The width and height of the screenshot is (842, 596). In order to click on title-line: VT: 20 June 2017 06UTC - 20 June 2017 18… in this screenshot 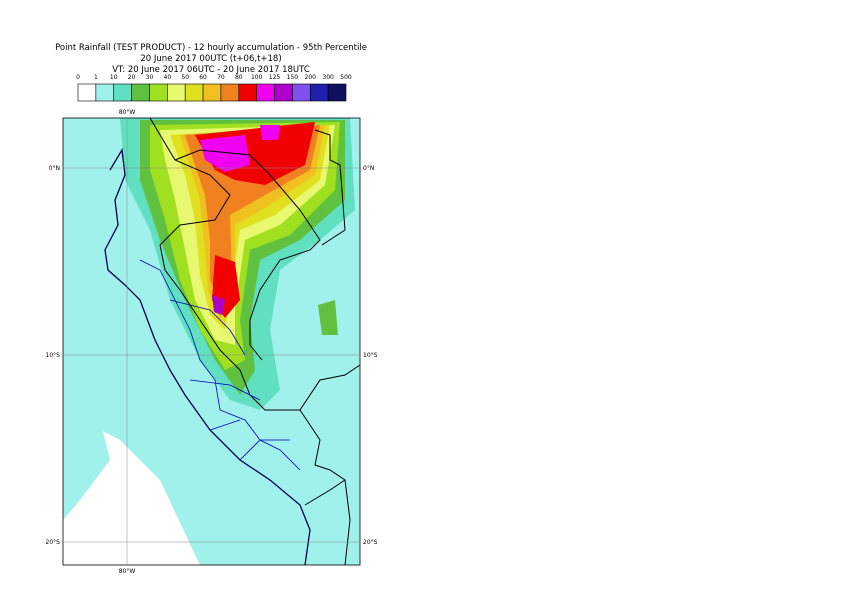, I will do `click(211, 70)`.